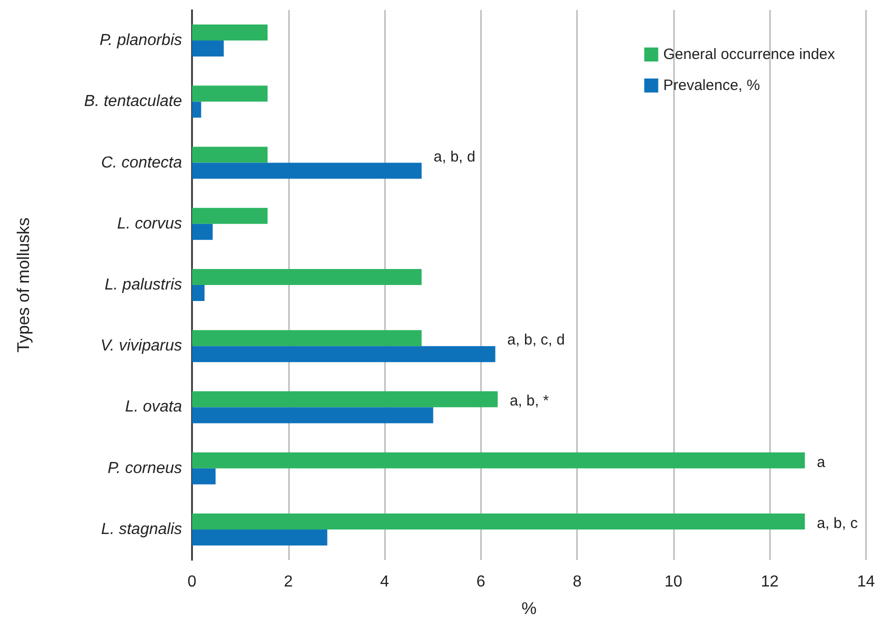  I want to click on x-tick-label: 4, so click(385, 582).